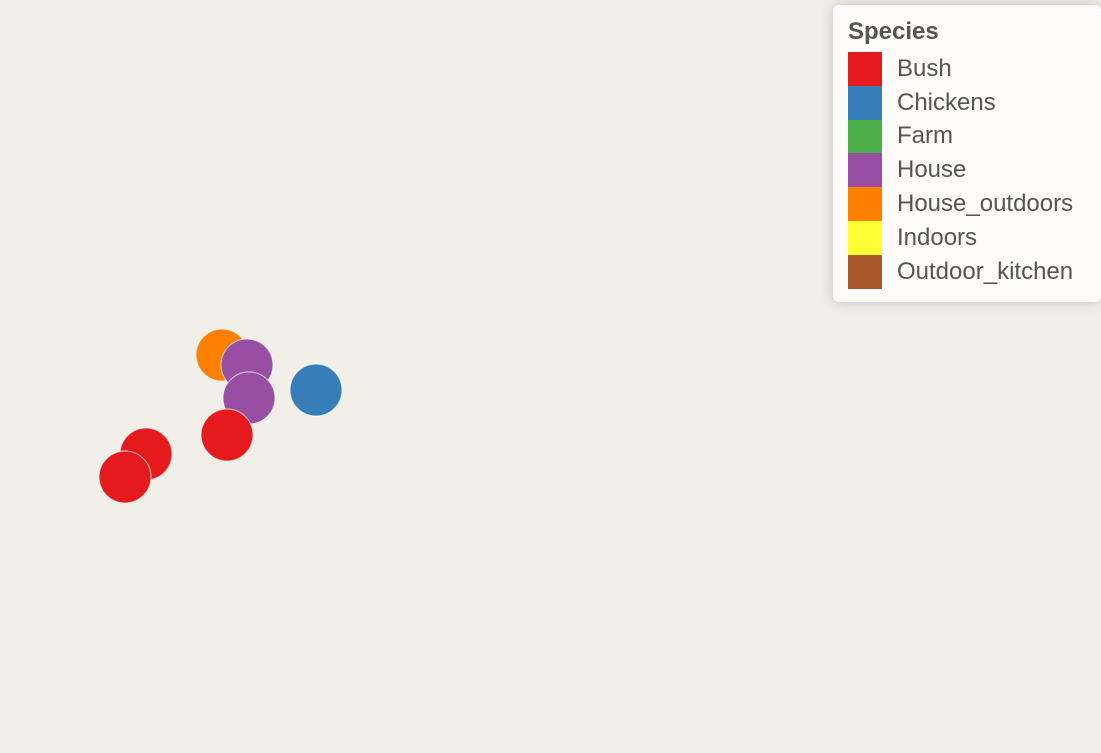 The image size is (1101, 753). I want to click on legend-label: Bush, so click(924, 68).